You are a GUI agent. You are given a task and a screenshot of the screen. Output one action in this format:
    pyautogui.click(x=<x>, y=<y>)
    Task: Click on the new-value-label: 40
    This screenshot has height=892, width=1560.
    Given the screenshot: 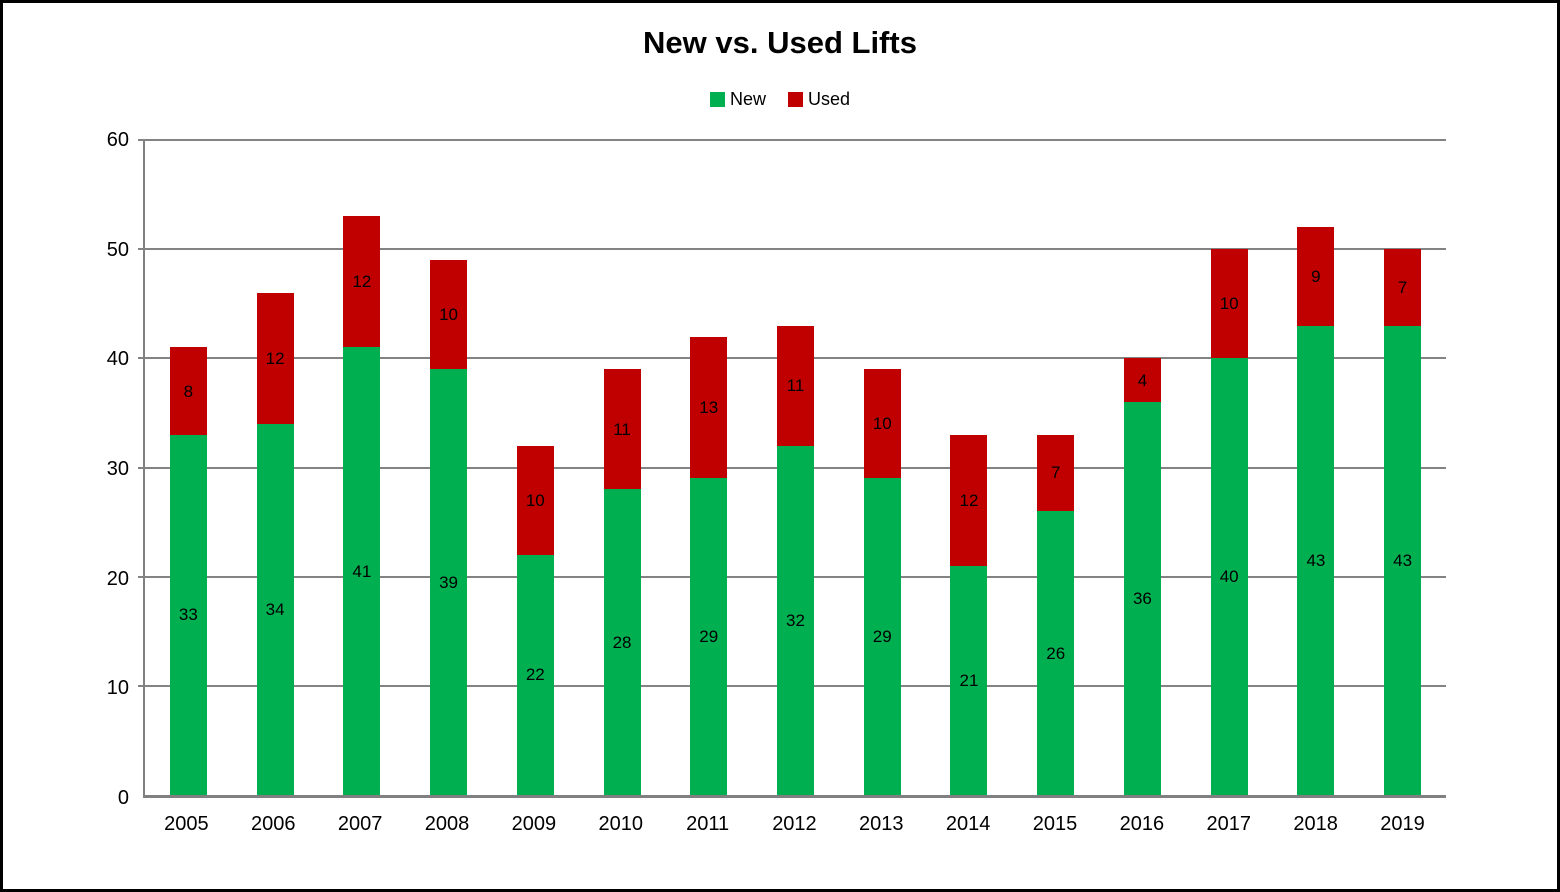 What is the action you would take?
    pyautogui.click(x=1229, y=577)
    